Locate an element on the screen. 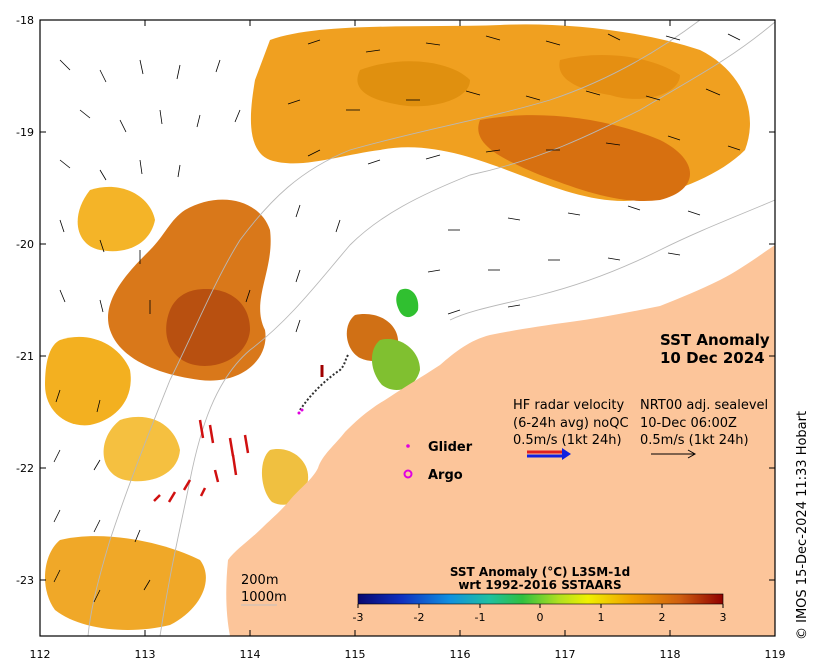  lon-labels: 112 113 114 115 116 117 118 119 is located at coordinates (408, 654).